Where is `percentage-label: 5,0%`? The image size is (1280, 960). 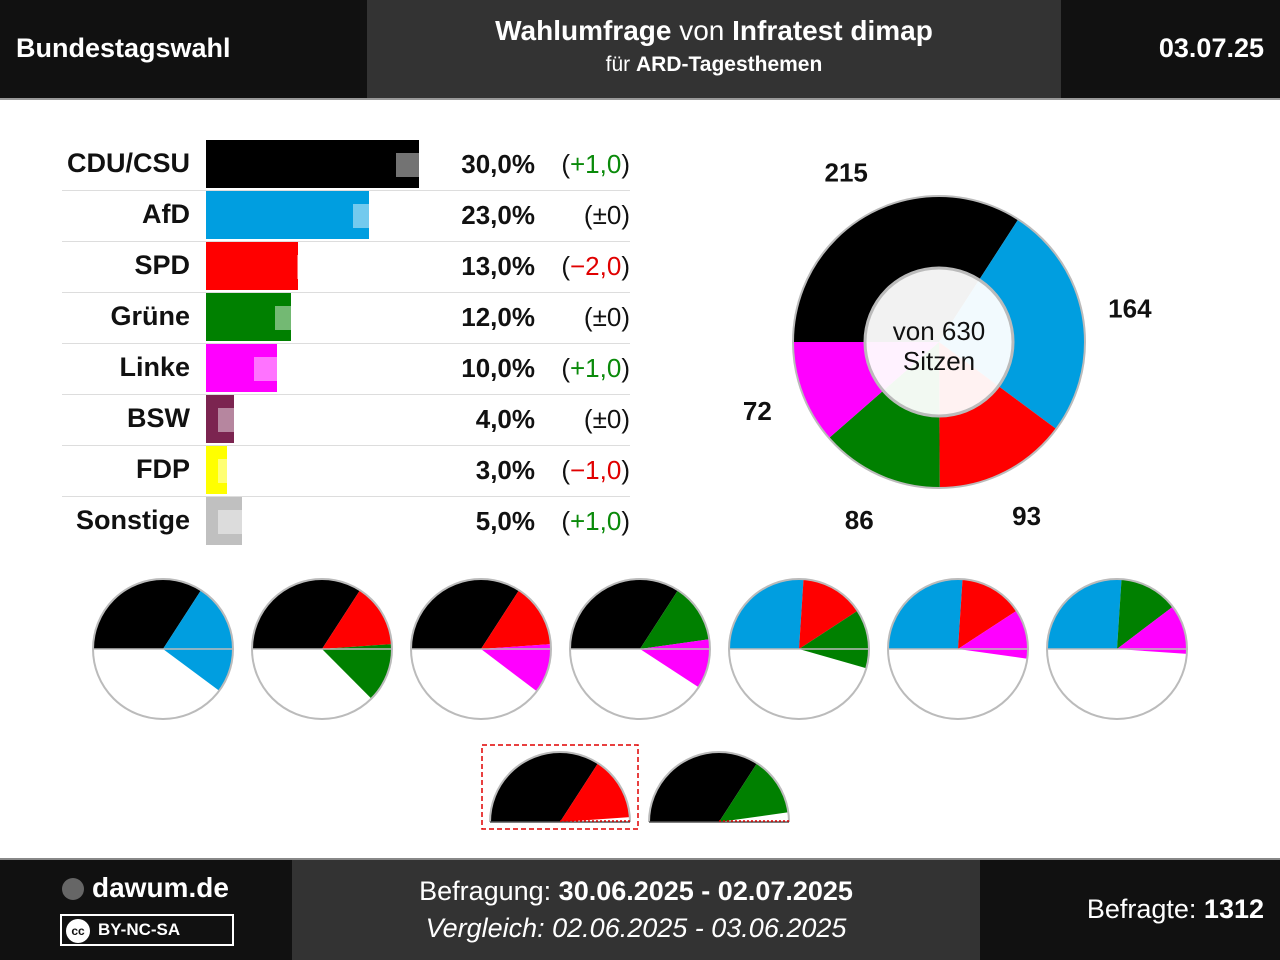
percentage-label: 5,0% is located at coordinates (505, 521).